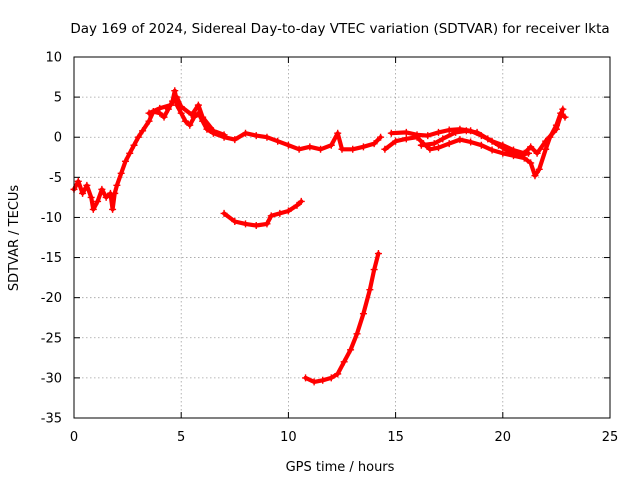 The width and height of the screenshot is (640, 480). Describe the element at coordinates (340, 467) in the screenshot. I see `x-axis-label: GPS time / hours` at that location.